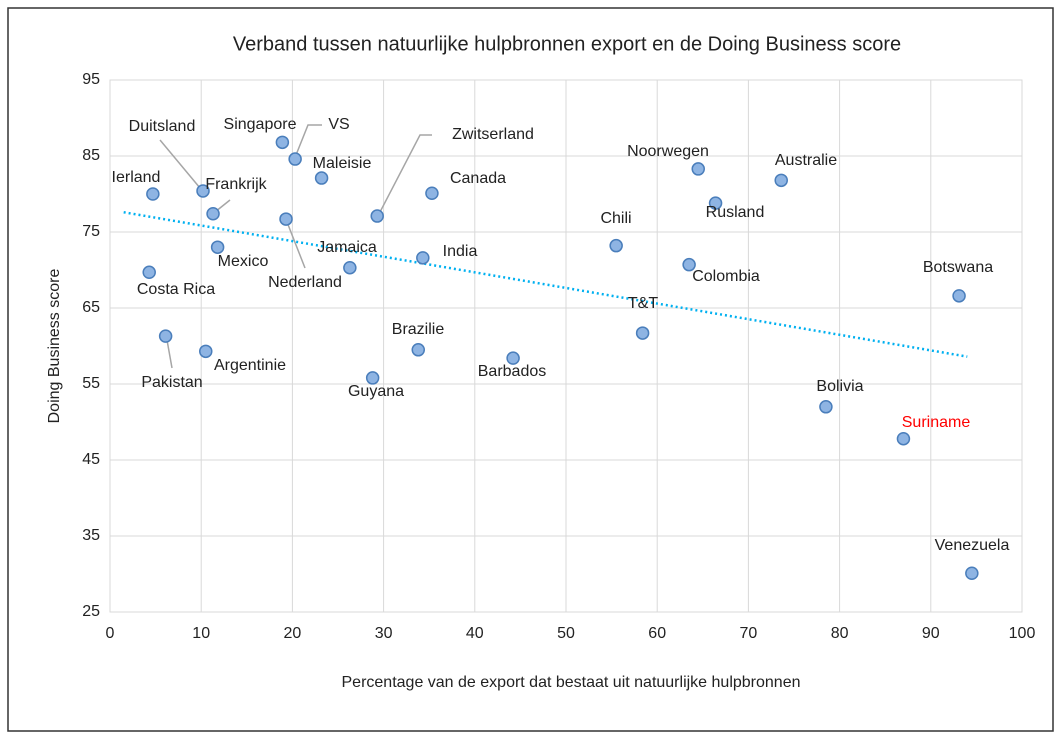  Describe the element at coordinates (342, 163) in the screenshot. I see `point-label: Maleisie` at that location.